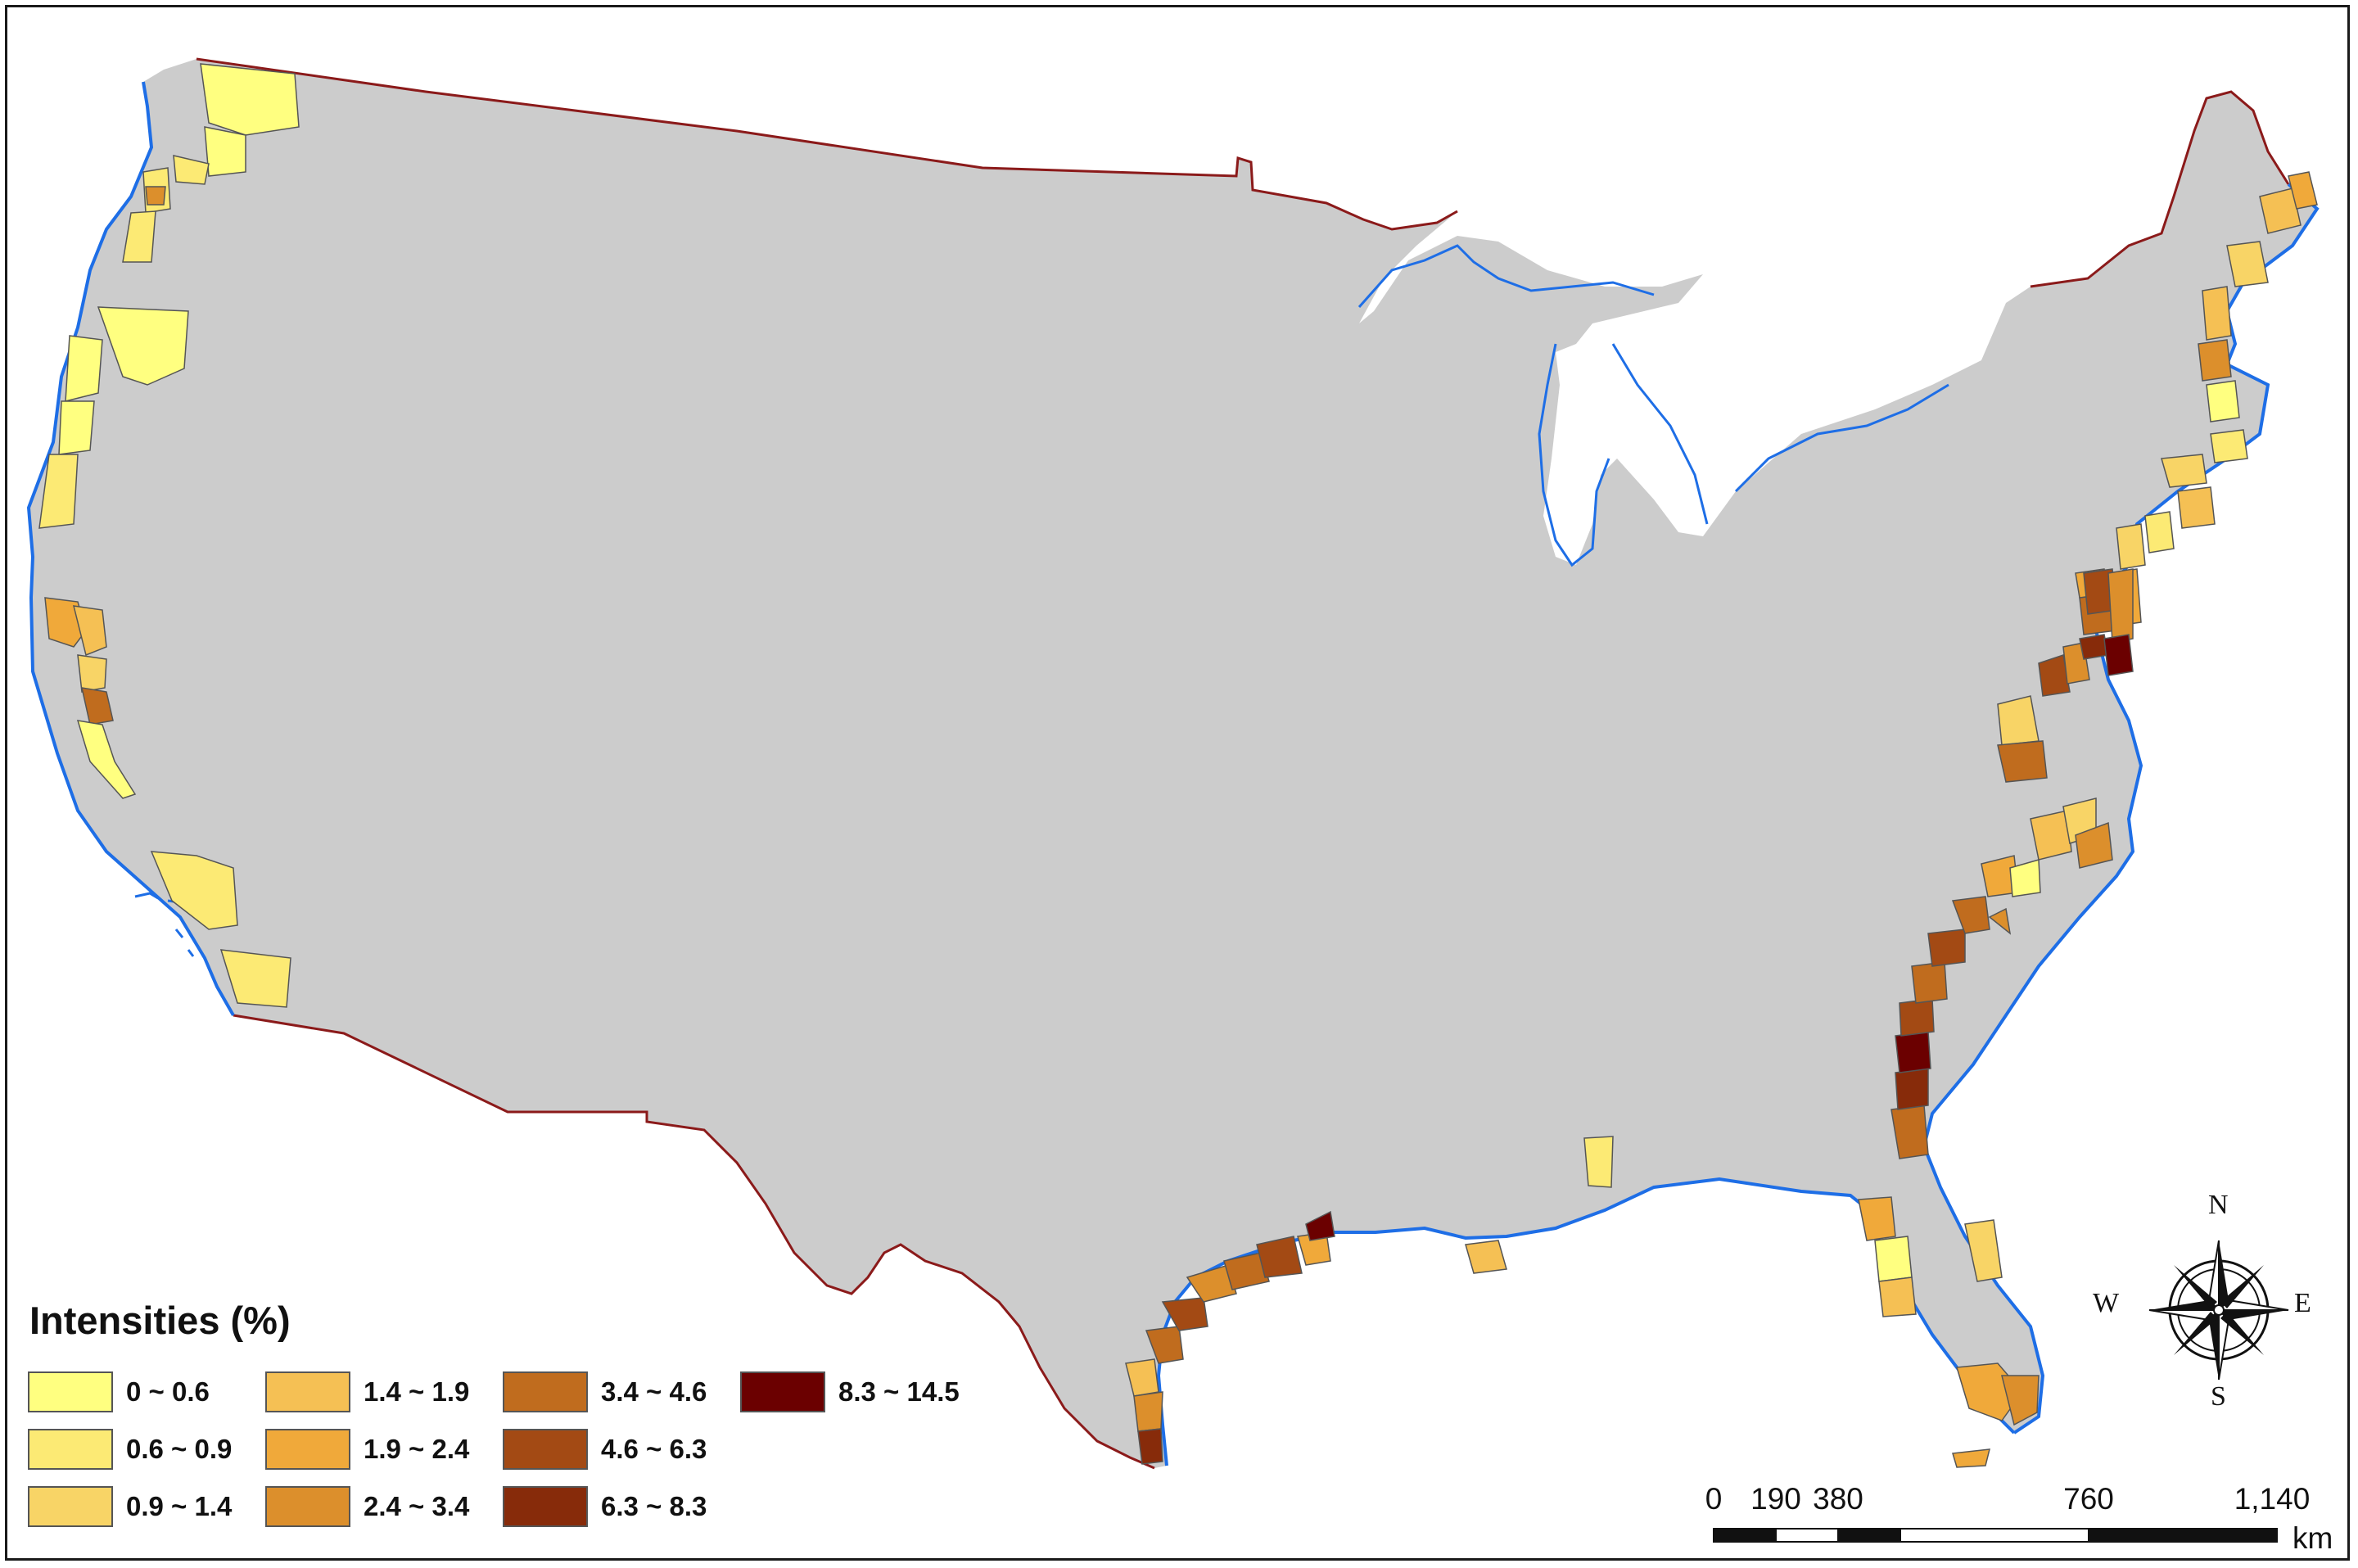 The height and width of the screenshot is (1568, 2358). I want to click on scale-tick-380: 380, so click(1838, 1499).